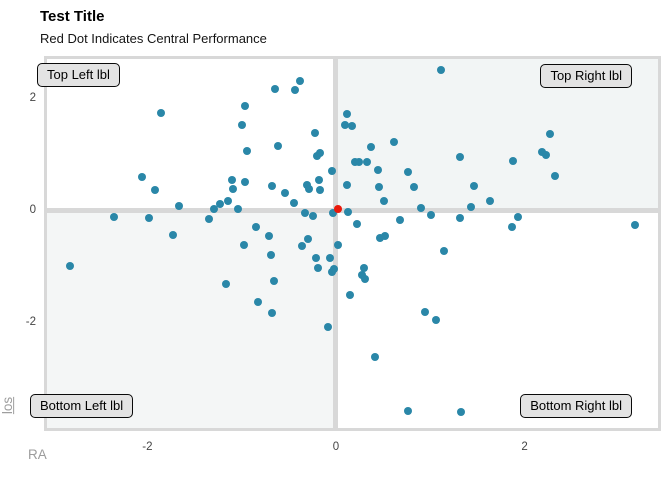 The width and height of the screenshot is (672, 480). Describe the element at coordinates (586, 76) in the screenshot. I see `quadrant-label-top-right: Top Right lbl` at that location.